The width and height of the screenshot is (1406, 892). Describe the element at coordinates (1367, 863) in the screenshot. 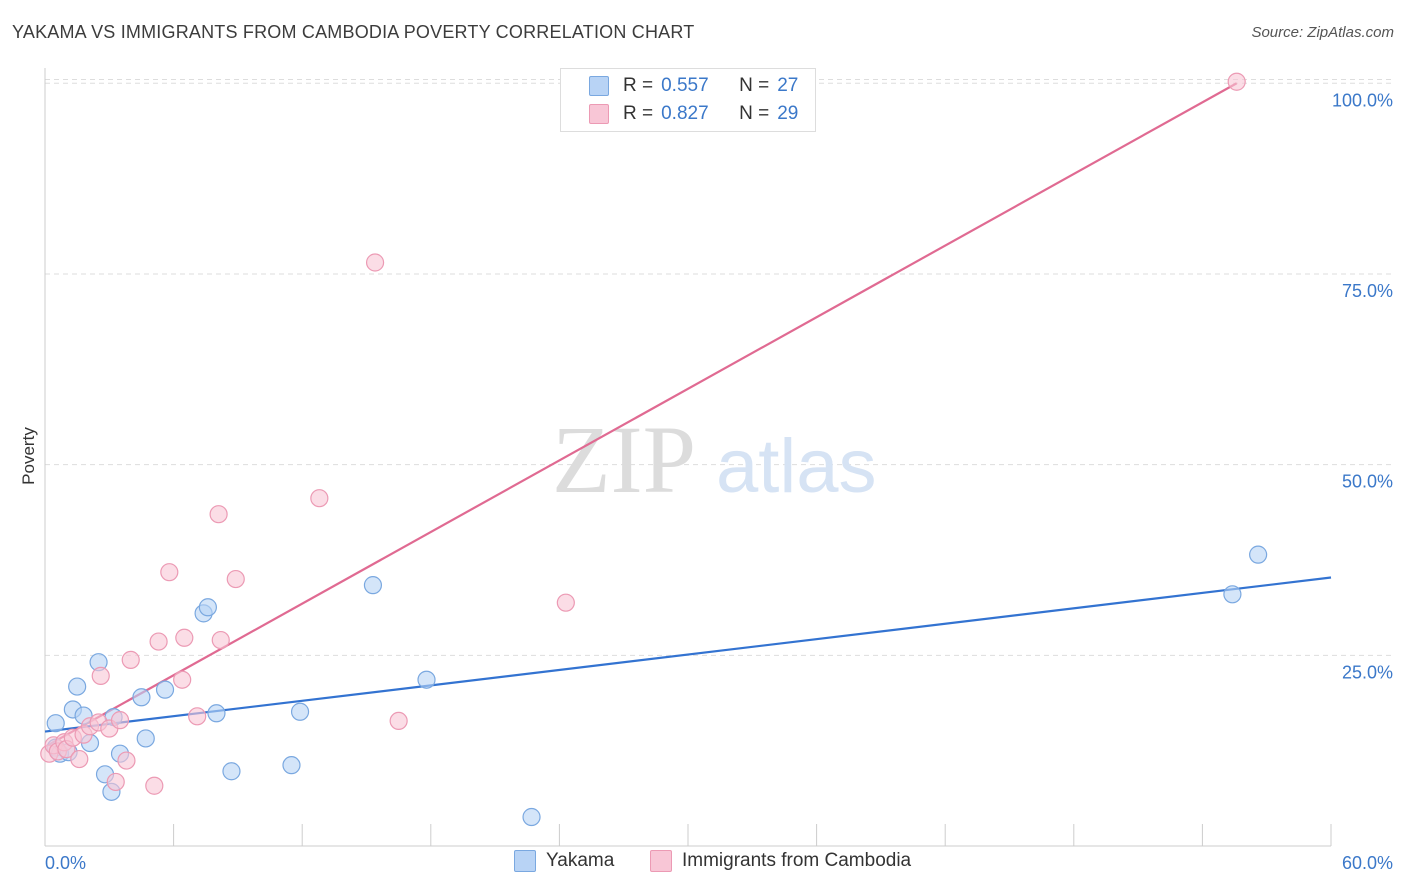

I see `x-tick-label: 60.0%` at that location.